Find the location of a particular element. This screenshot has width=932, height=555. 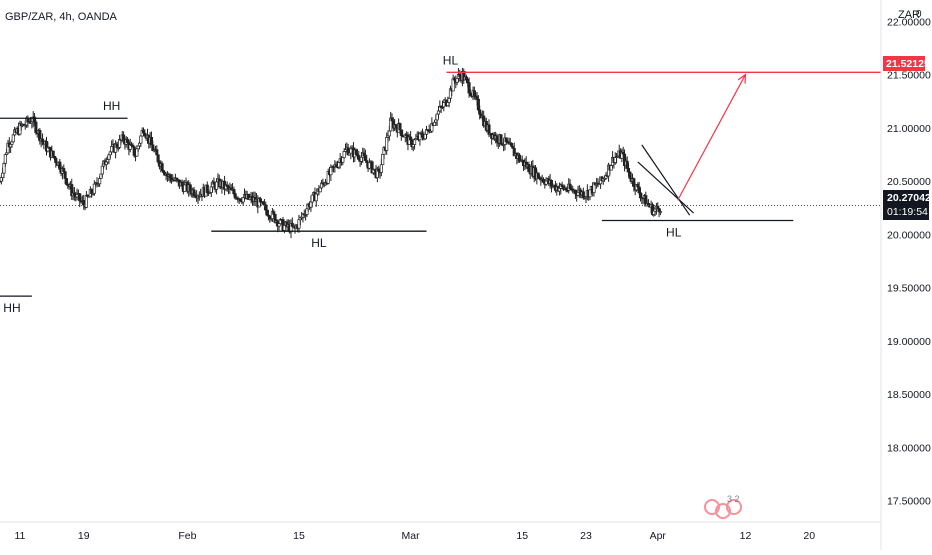

time-axis: 11 19 Feb 15 Mar 15 23 Apr 12 20 is located at coordinates (414, 536).